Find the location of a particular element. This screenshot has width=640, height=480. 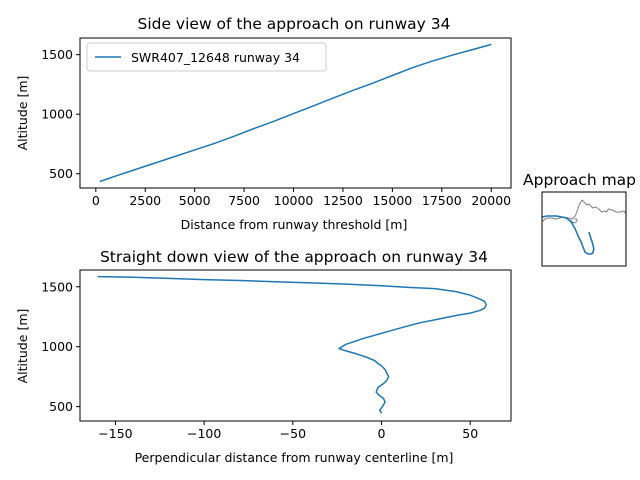

top-y-ticks: 500 1000 1500 is located at coordinates (60, 346).